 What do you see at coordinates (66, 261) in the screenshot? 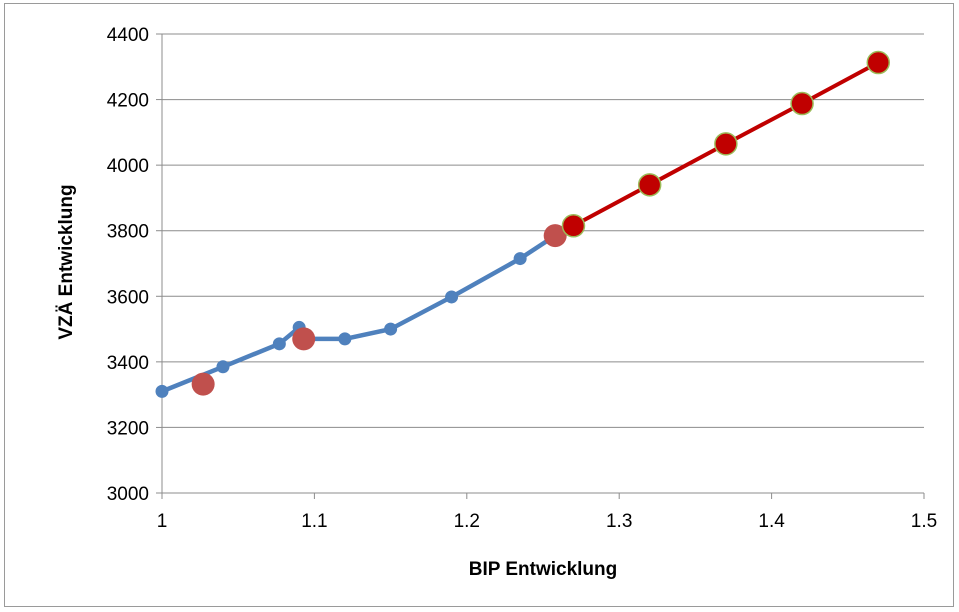
I see `y-axis-label: VZÄ Entwicklung` at bounding box center [66, 261].